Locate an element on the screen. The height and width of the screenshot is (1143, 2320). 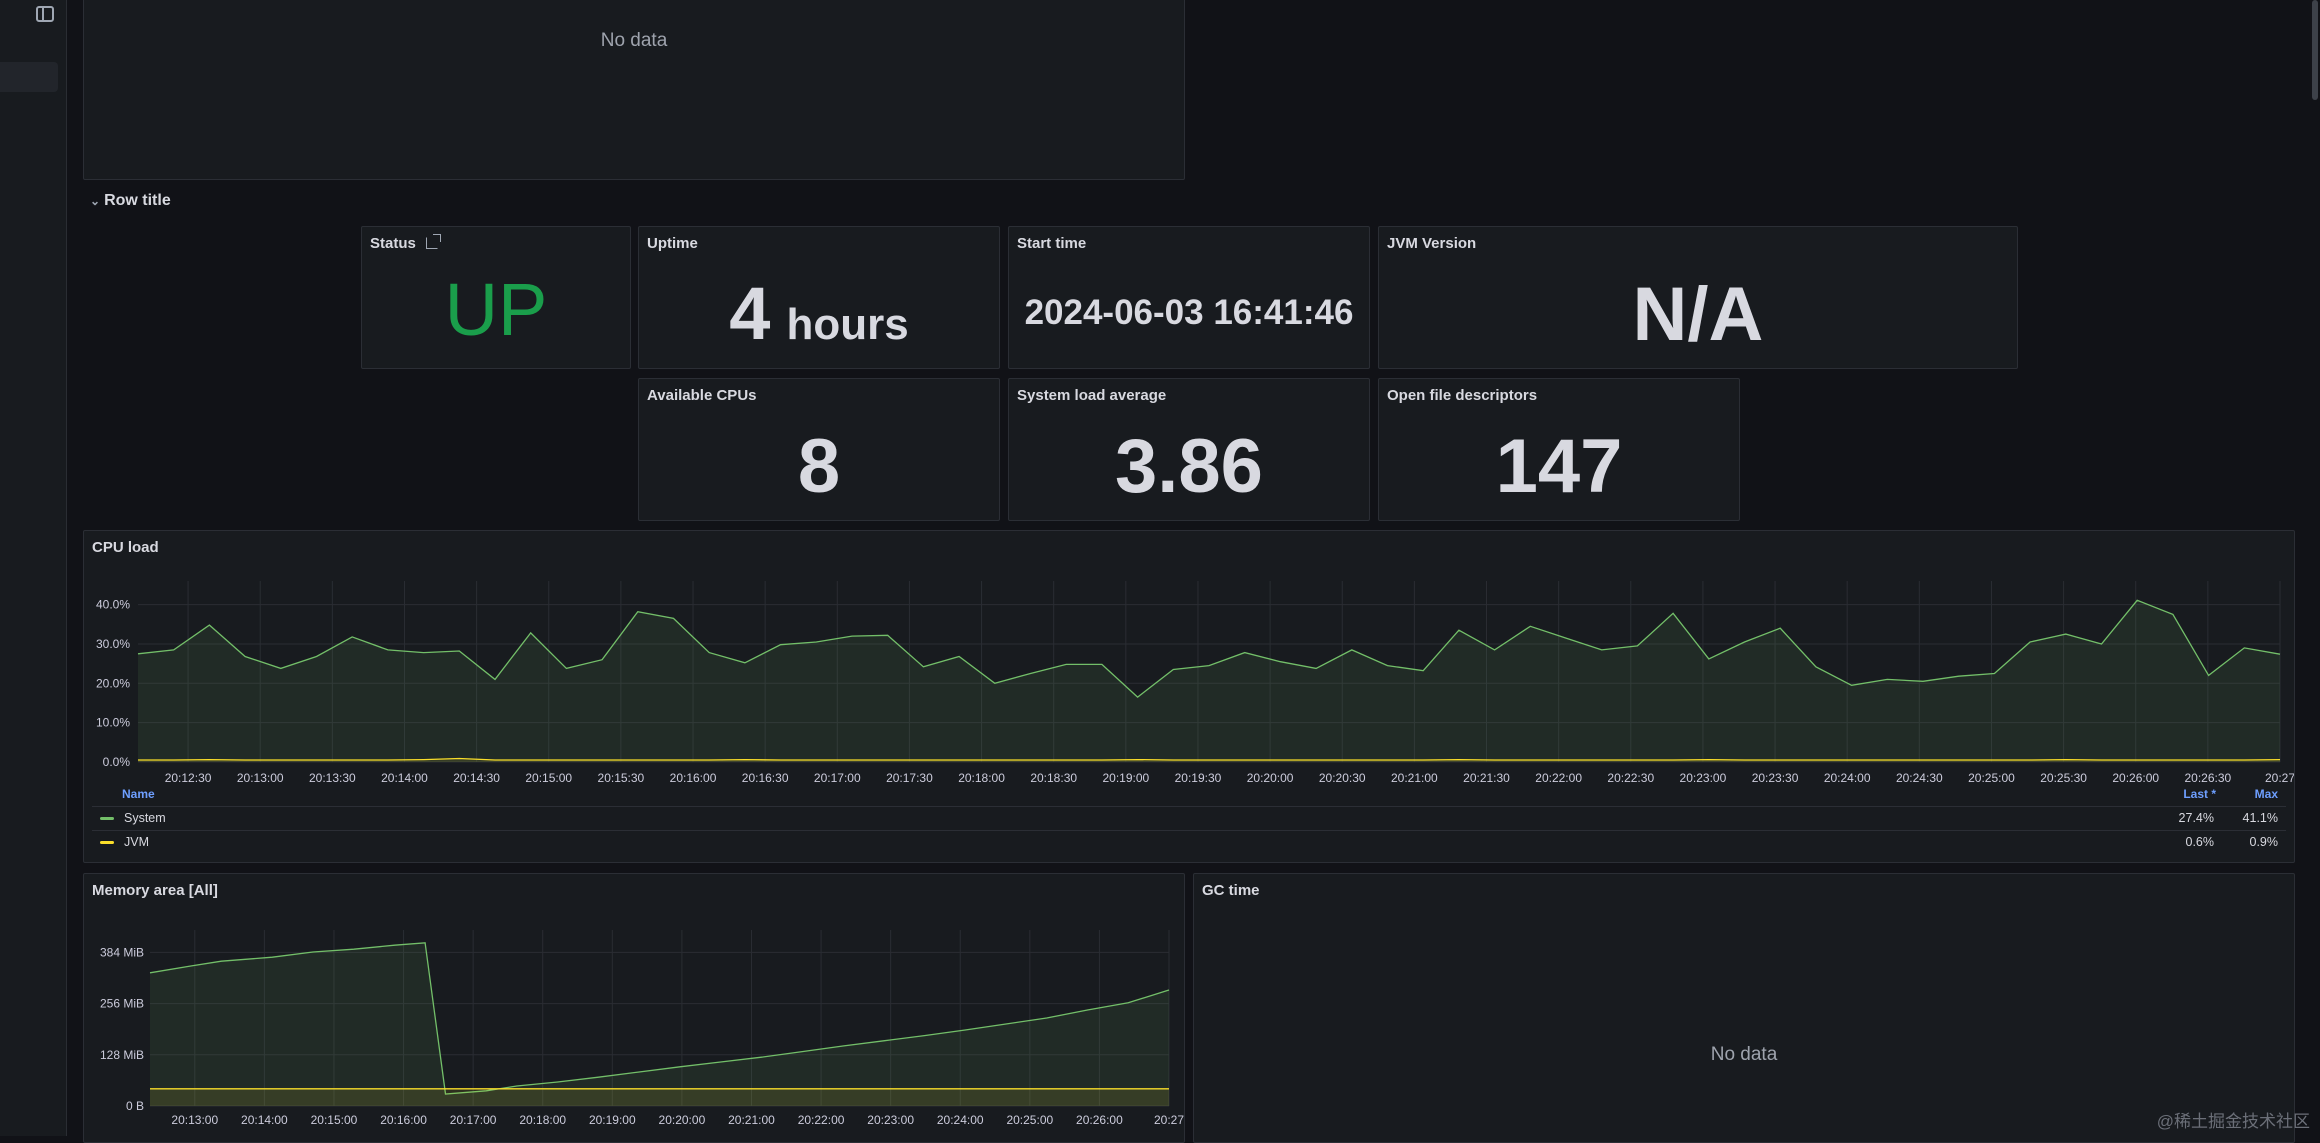
scroll-thumb is located at coordinates (2315, 50).